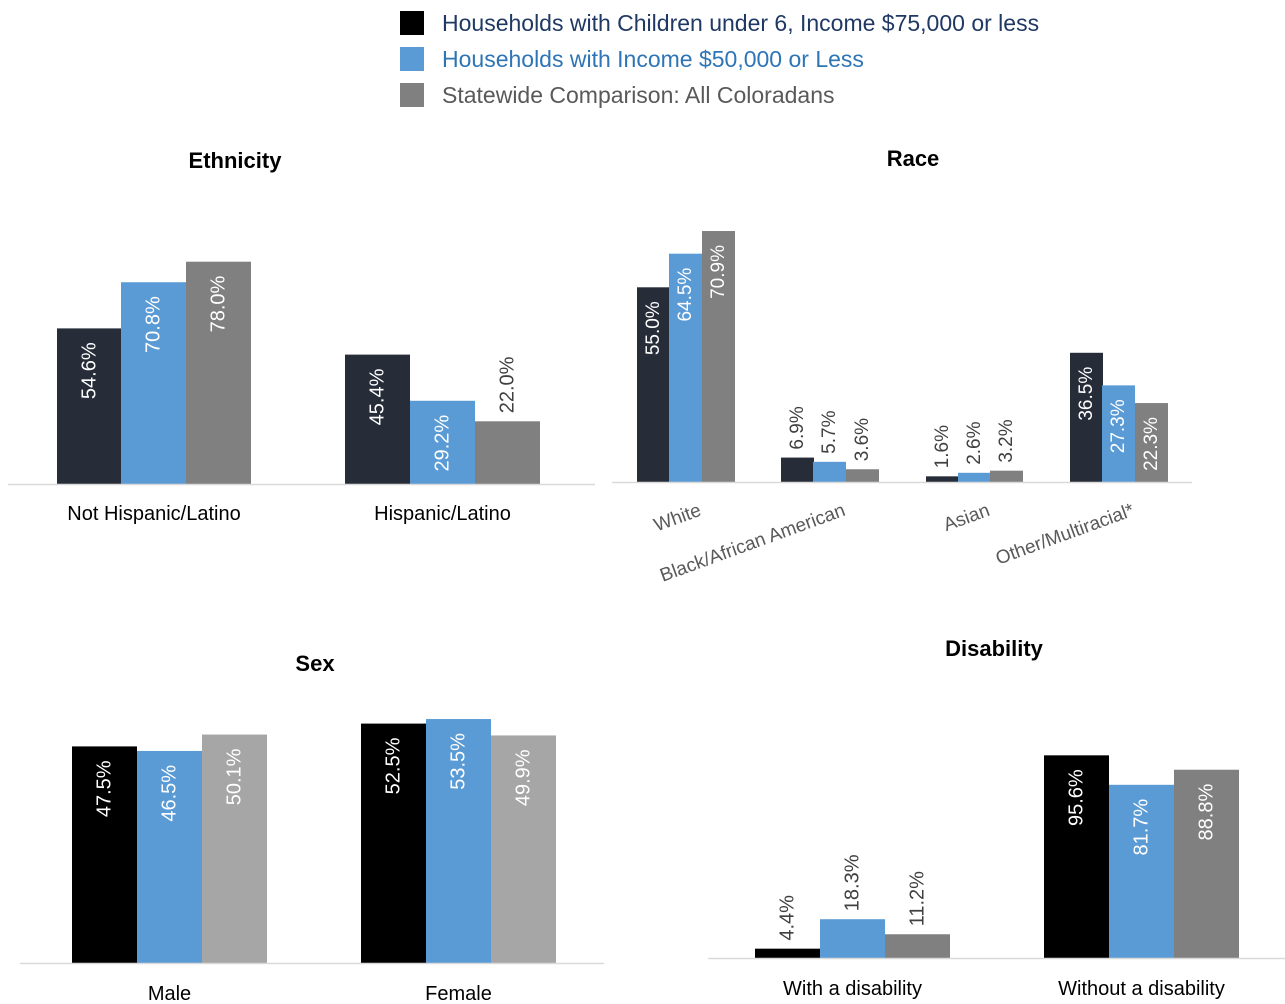 The width and height of the screenshot is (1285, 1004). Describe the element at coordinates (169, 993) in the screenshot. I see `sex-category-label-male: Male` at that location.